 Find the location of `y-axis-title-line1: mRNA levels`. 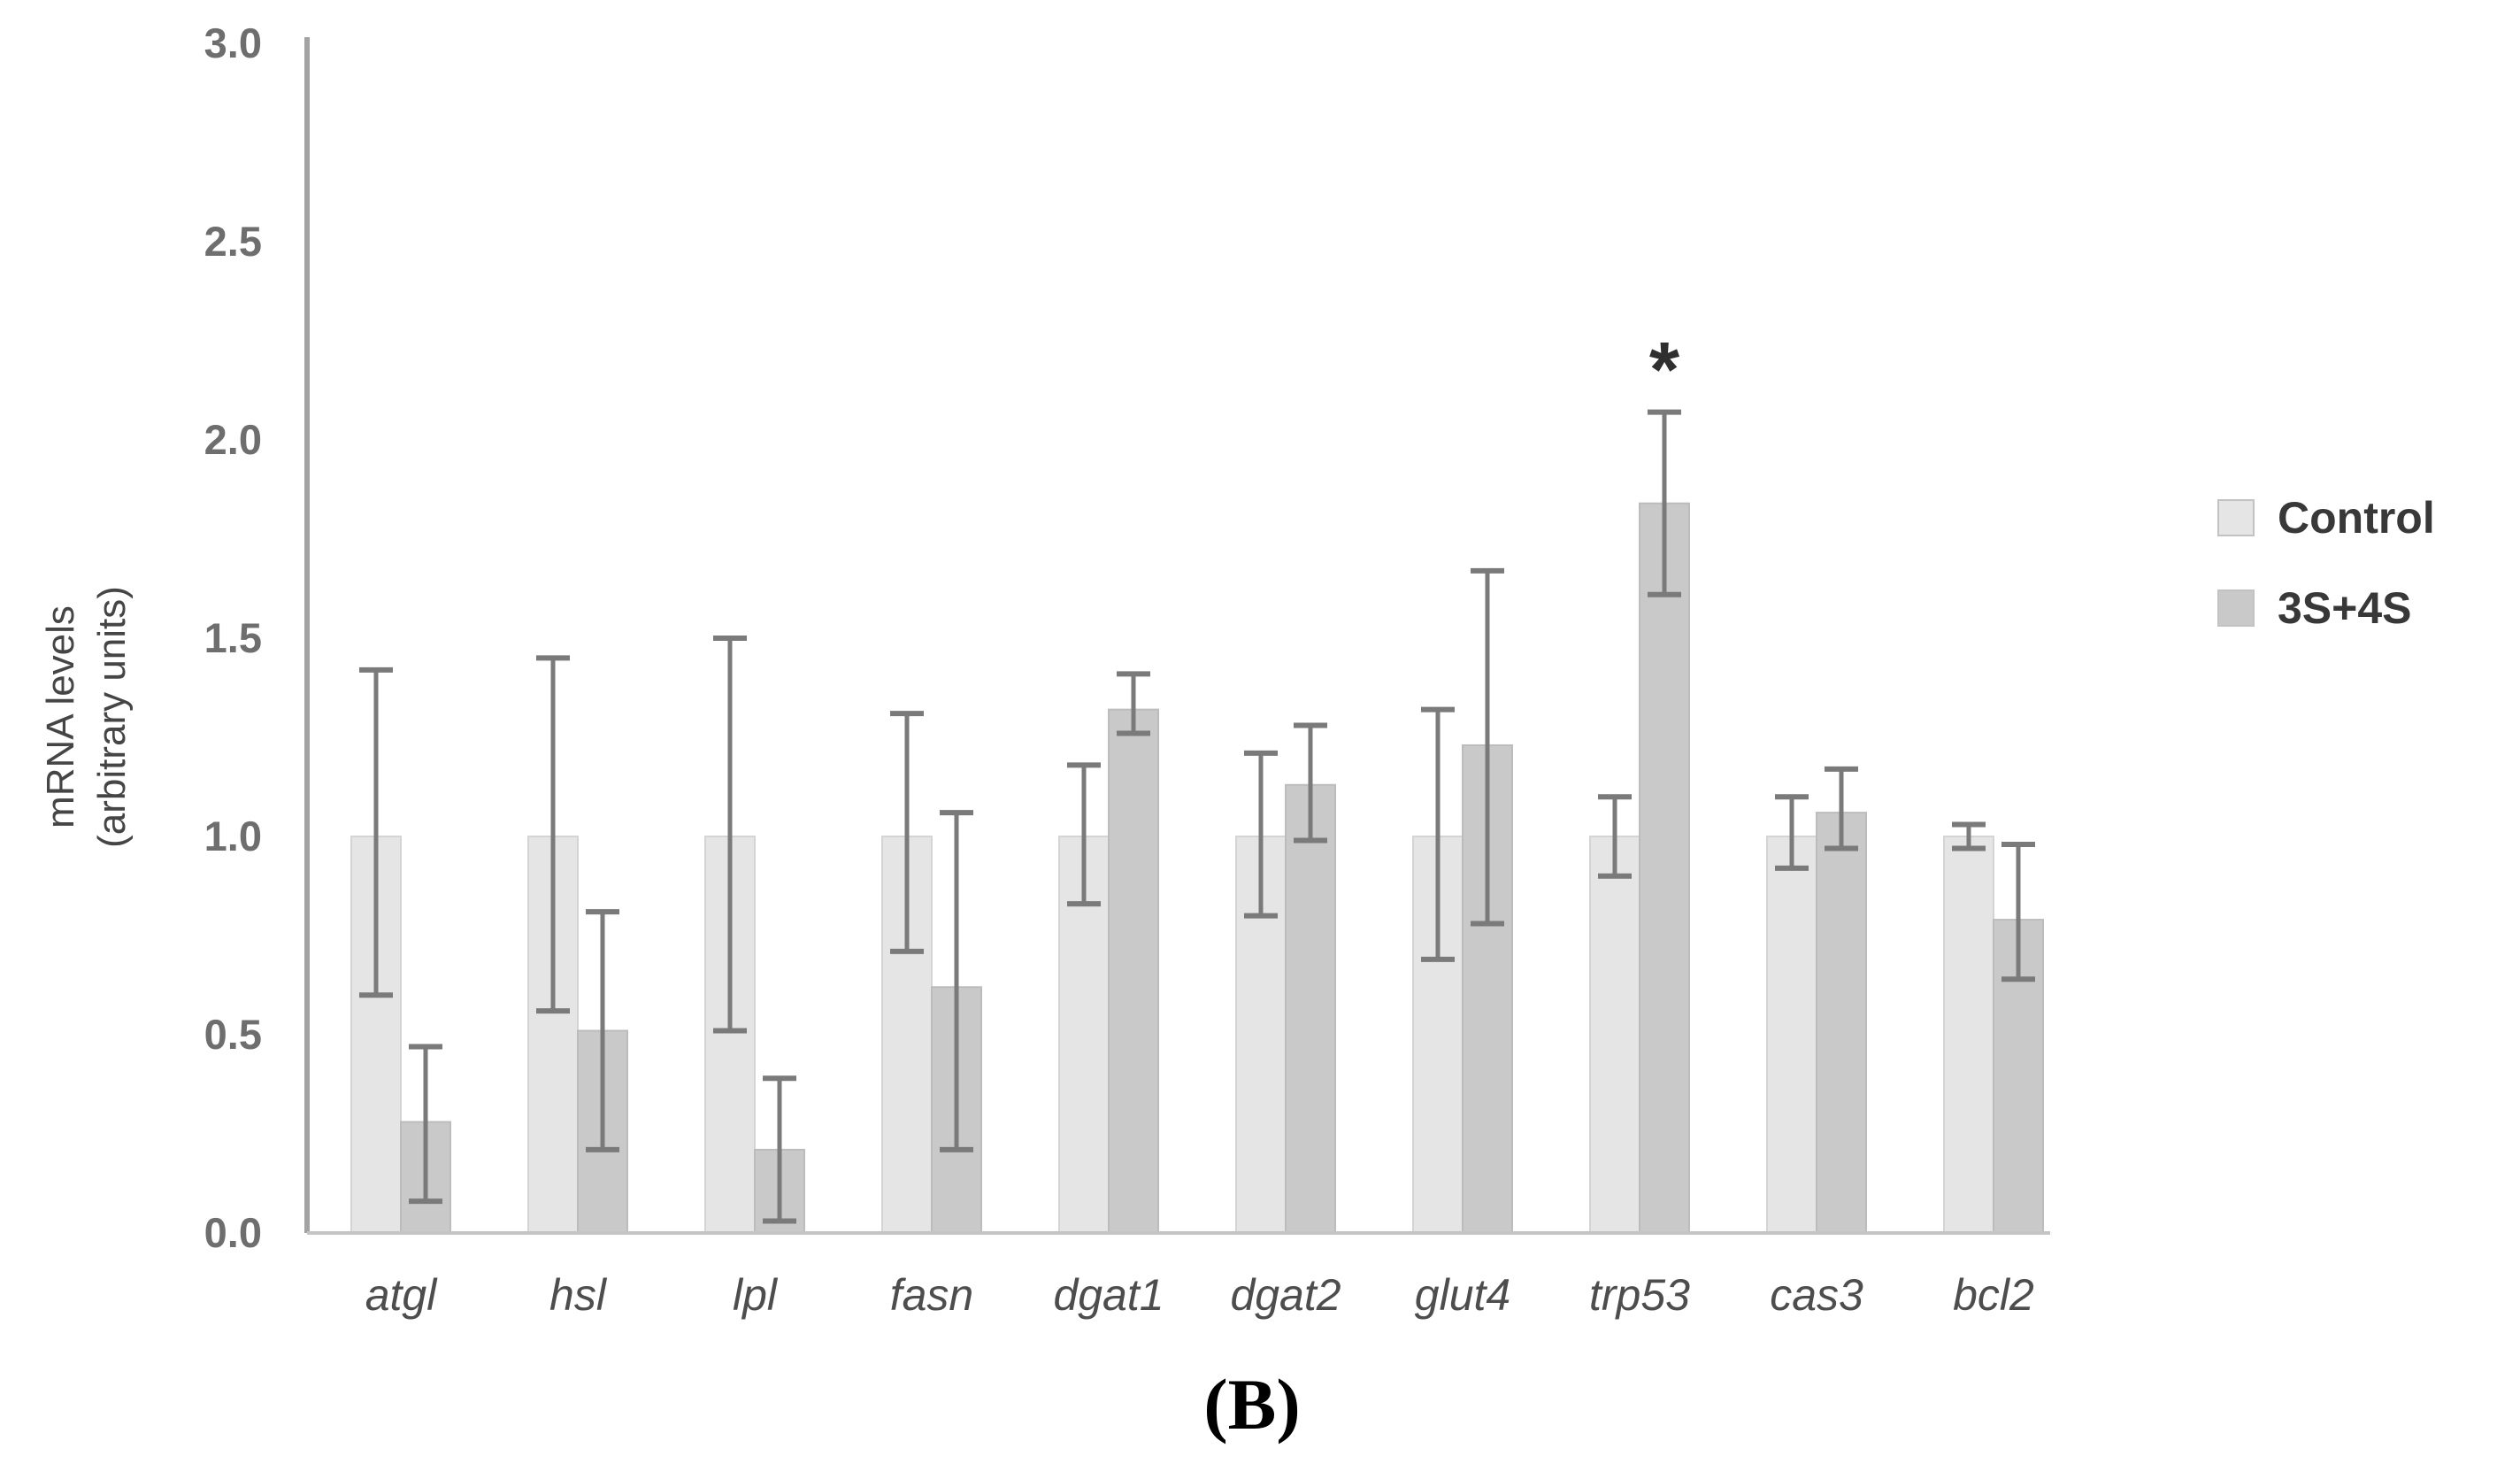

y-axis-title-line1: mRNA levels is located at coordinates (61, 716).